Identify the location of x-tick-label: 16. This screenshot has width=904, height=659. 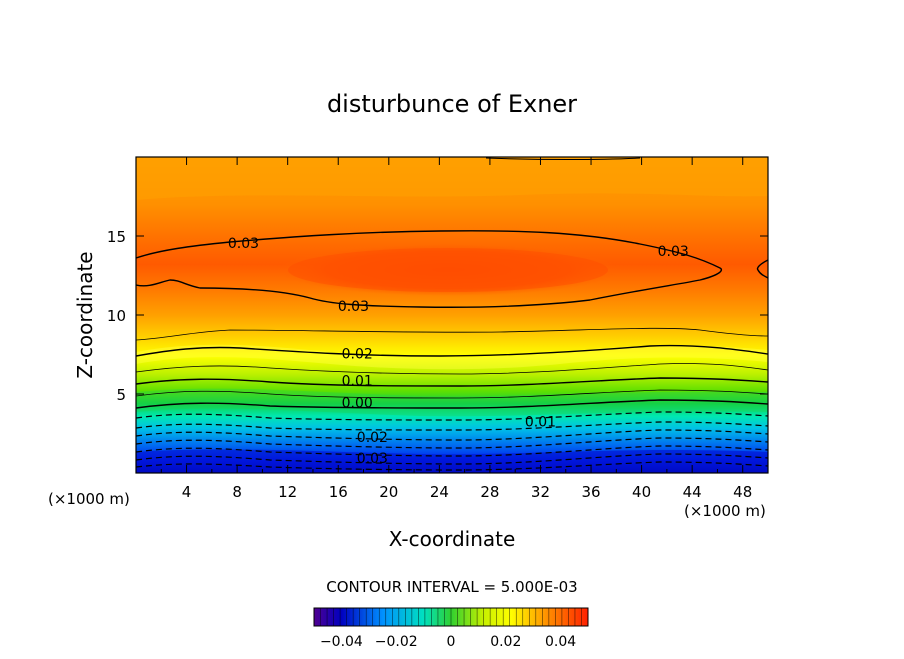
(338, 492).